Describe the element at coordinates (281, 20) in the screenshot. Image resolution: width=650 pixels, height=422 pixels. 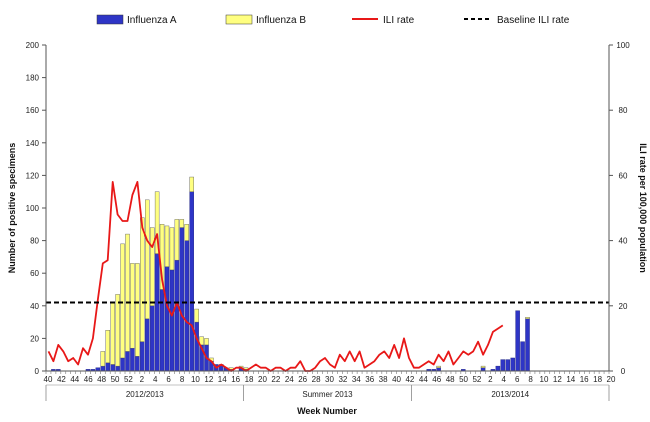
I see `legend-label-influenza-b: Influenza B` at that location.